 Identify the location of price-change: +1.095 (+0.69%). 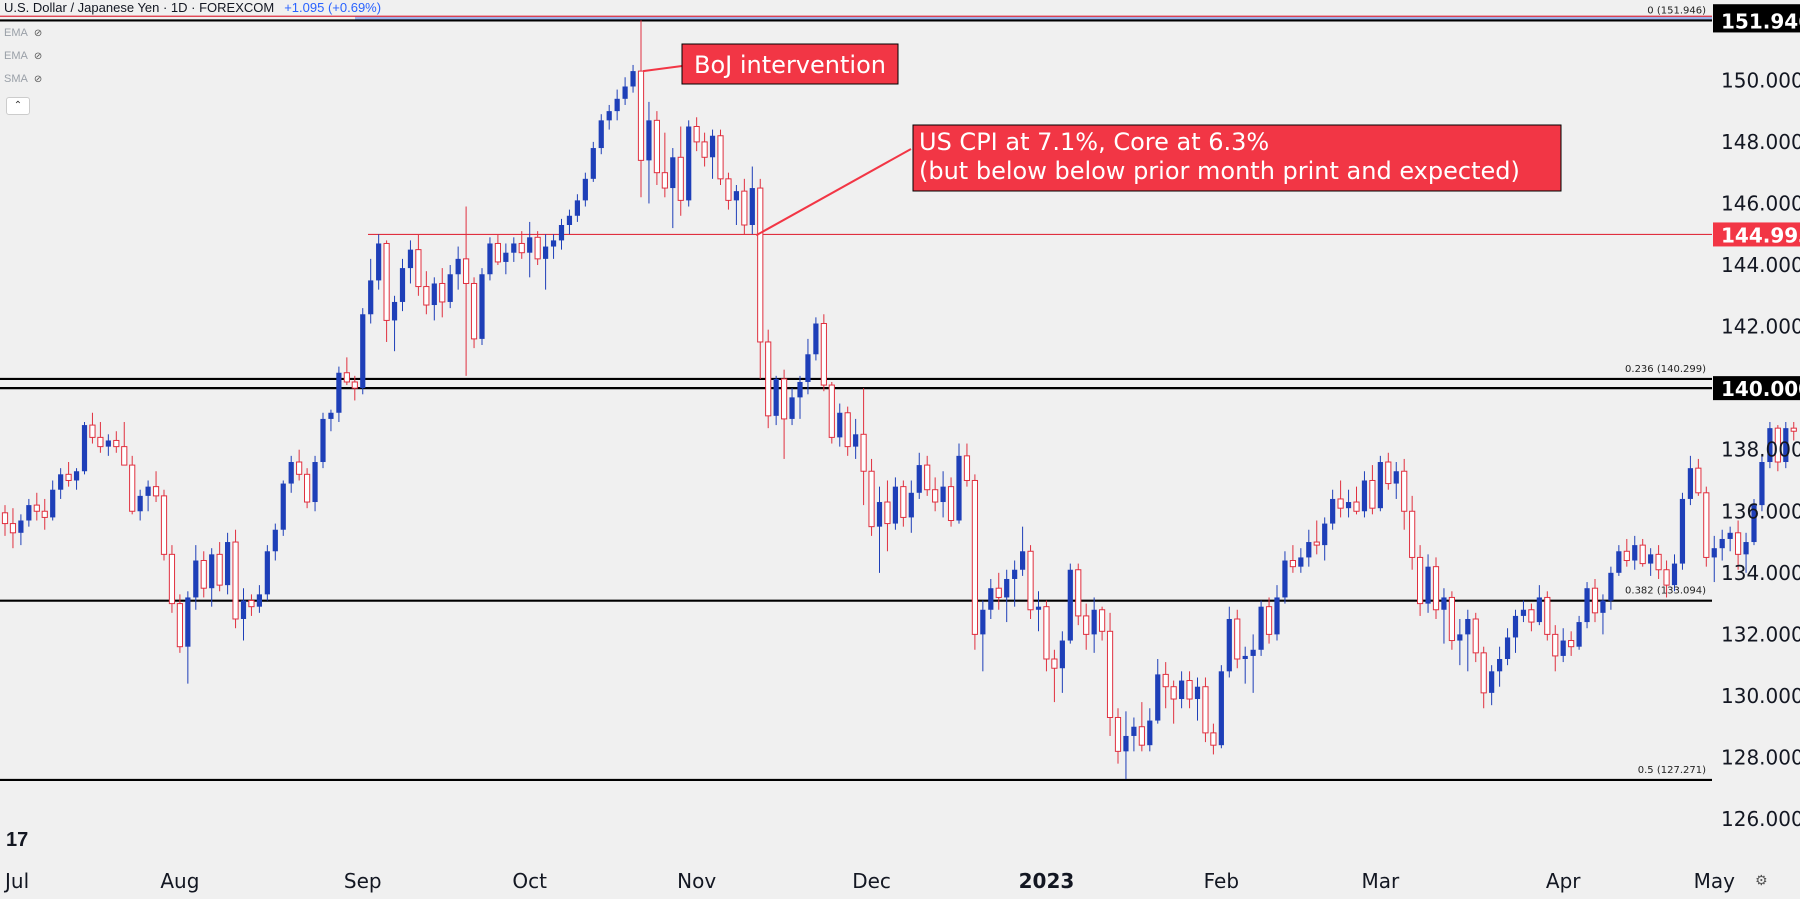
(333, 7).